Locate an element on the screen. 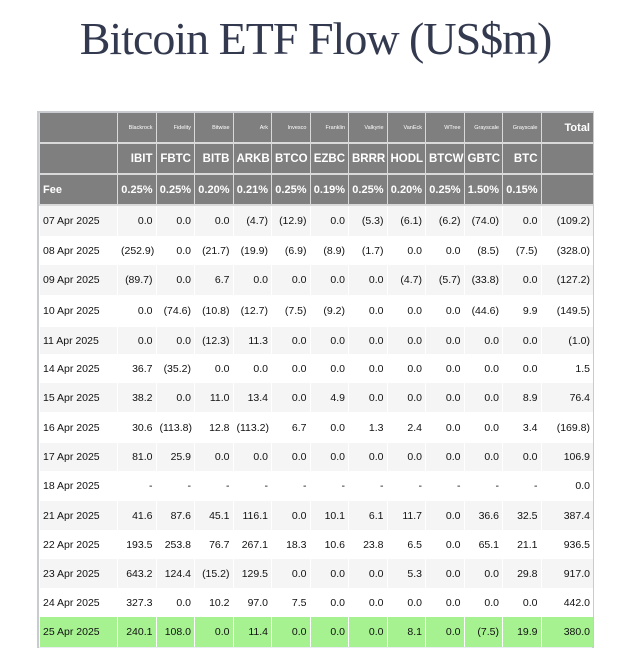  flow-value-cell: (12.3) is located at coordinates (213, 340).